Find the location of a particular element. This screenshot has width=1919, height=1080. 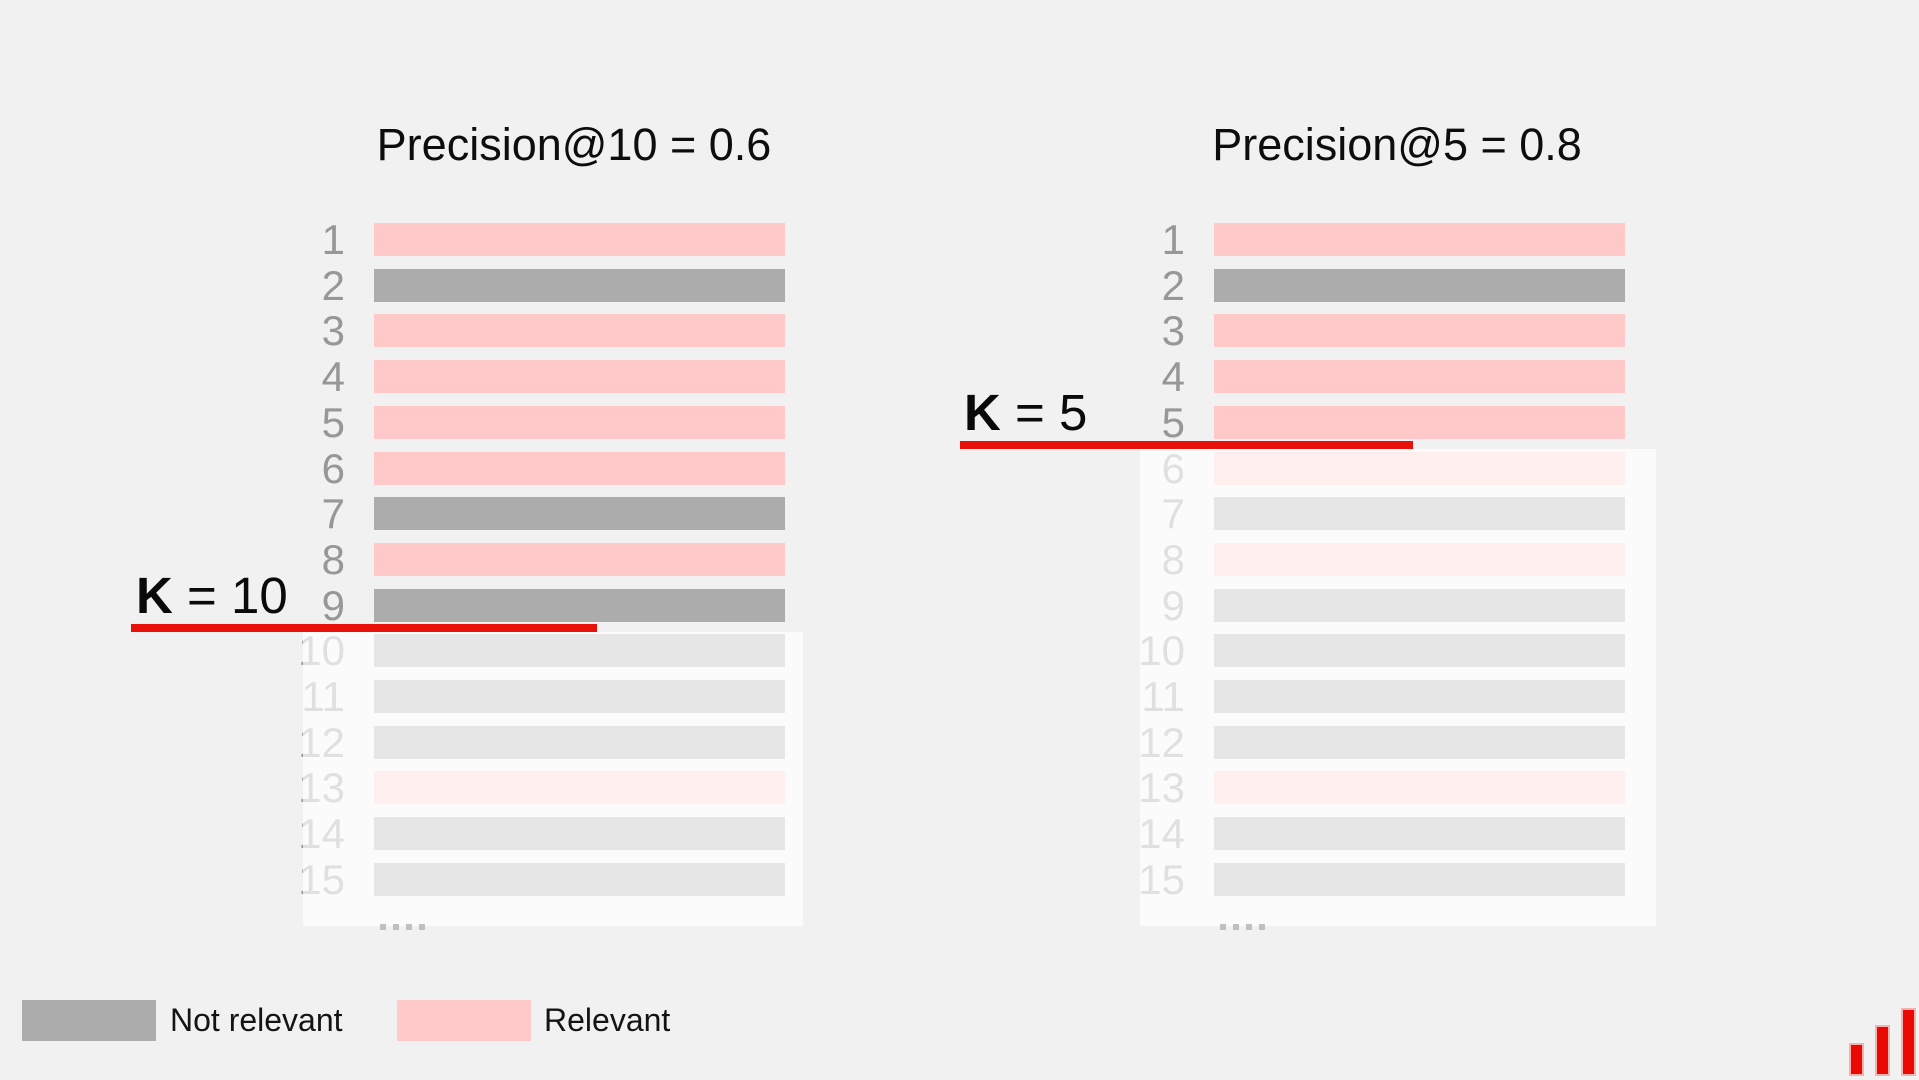

legend-swatch-relevant is located at coordinates (464, 1020).